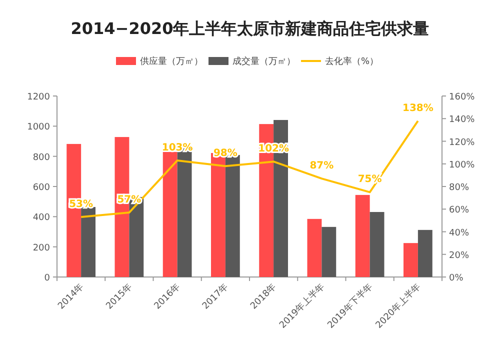 This screenshot has height=362, width=500. What do you see at coordinates (459, 233) in the screenshot?
I see `y2-tick-label: 40%` at bounding box center [459, 233].